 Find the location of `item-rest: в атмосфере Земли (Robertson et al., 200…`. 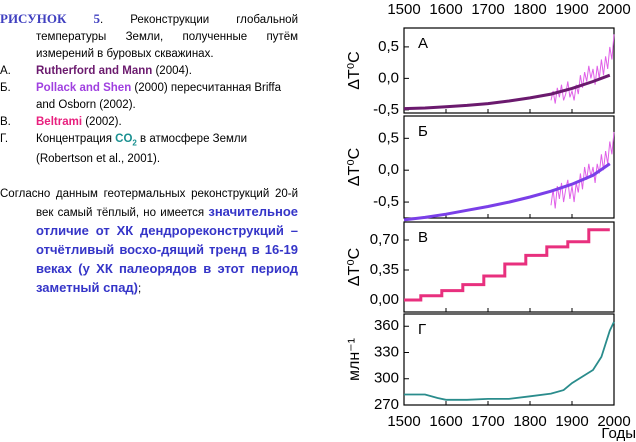

item-rest: в атмосфере Земли (Robertson et al., 200… is located at coordinates (142, 149).